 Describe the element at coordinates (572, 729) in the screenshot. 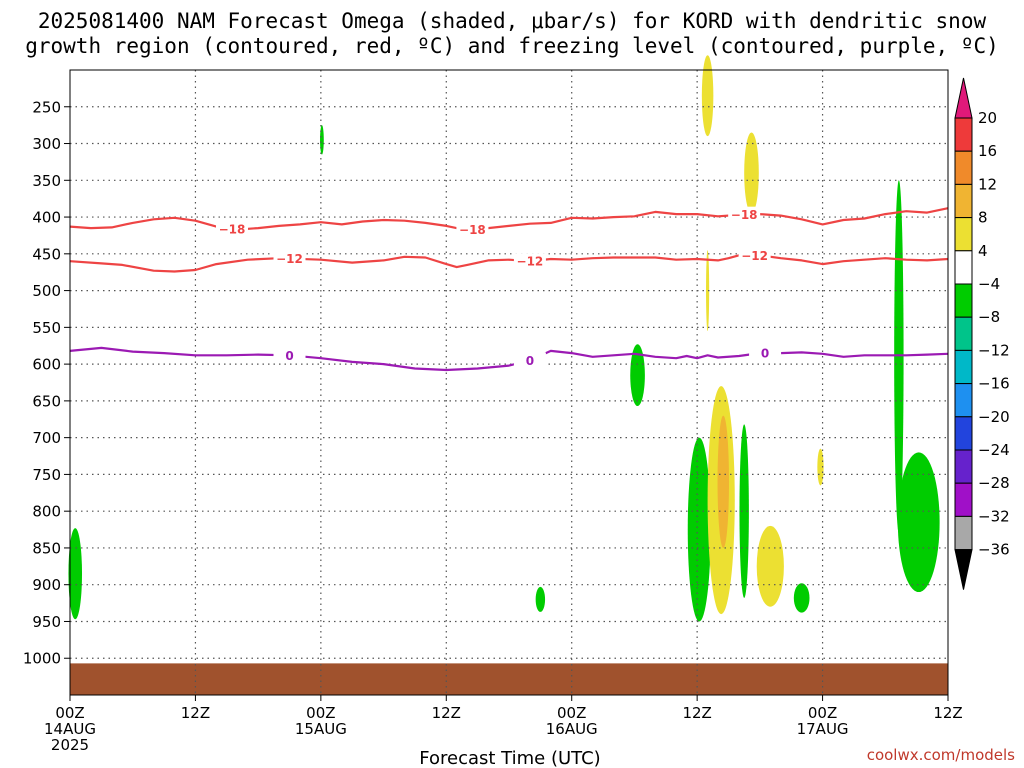

I see `x-tick-label-4-1: 16AUG` at that location.